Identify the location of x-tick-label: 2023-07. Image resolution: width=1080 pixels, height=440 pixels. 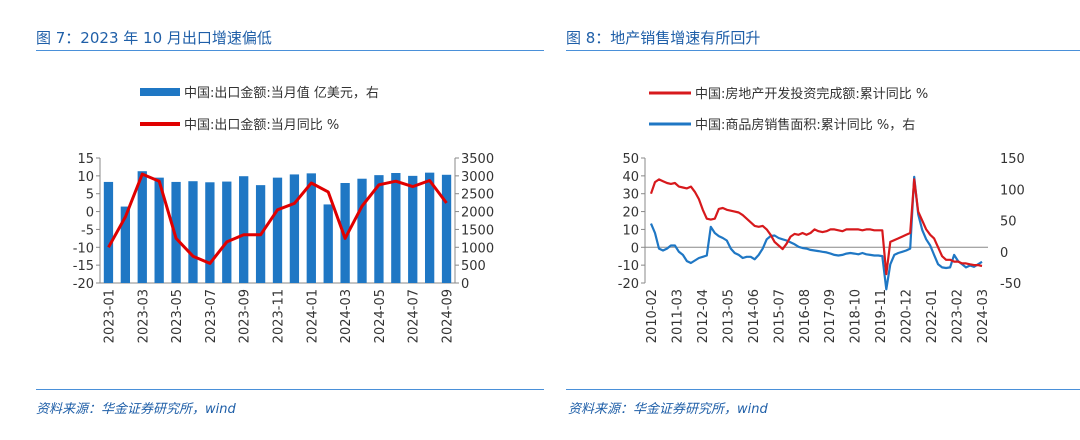
(211, 316).